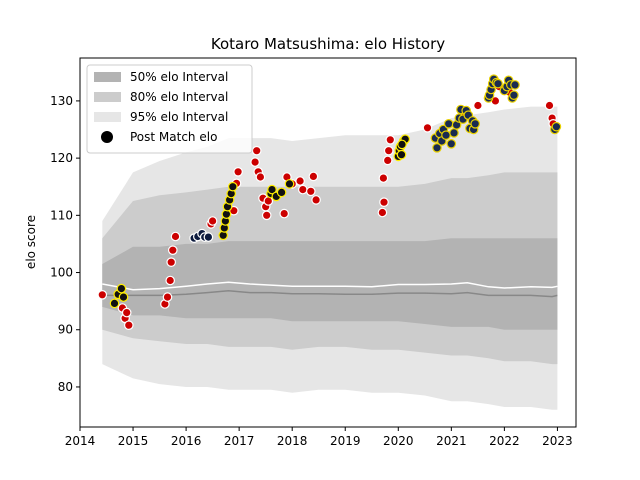 Image resolution: width=640 pixels, height=480 pixels. Describe the element at coordinates (239, 441) in the screenshot. I see `x-tick-label: 2017` at that location.